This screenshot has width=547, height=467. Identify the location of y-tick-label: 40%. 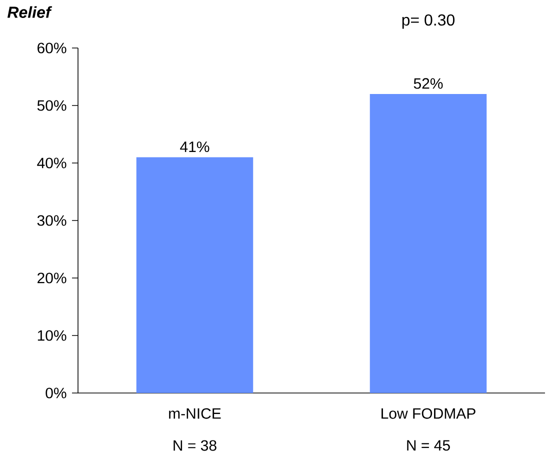
(51, 163).